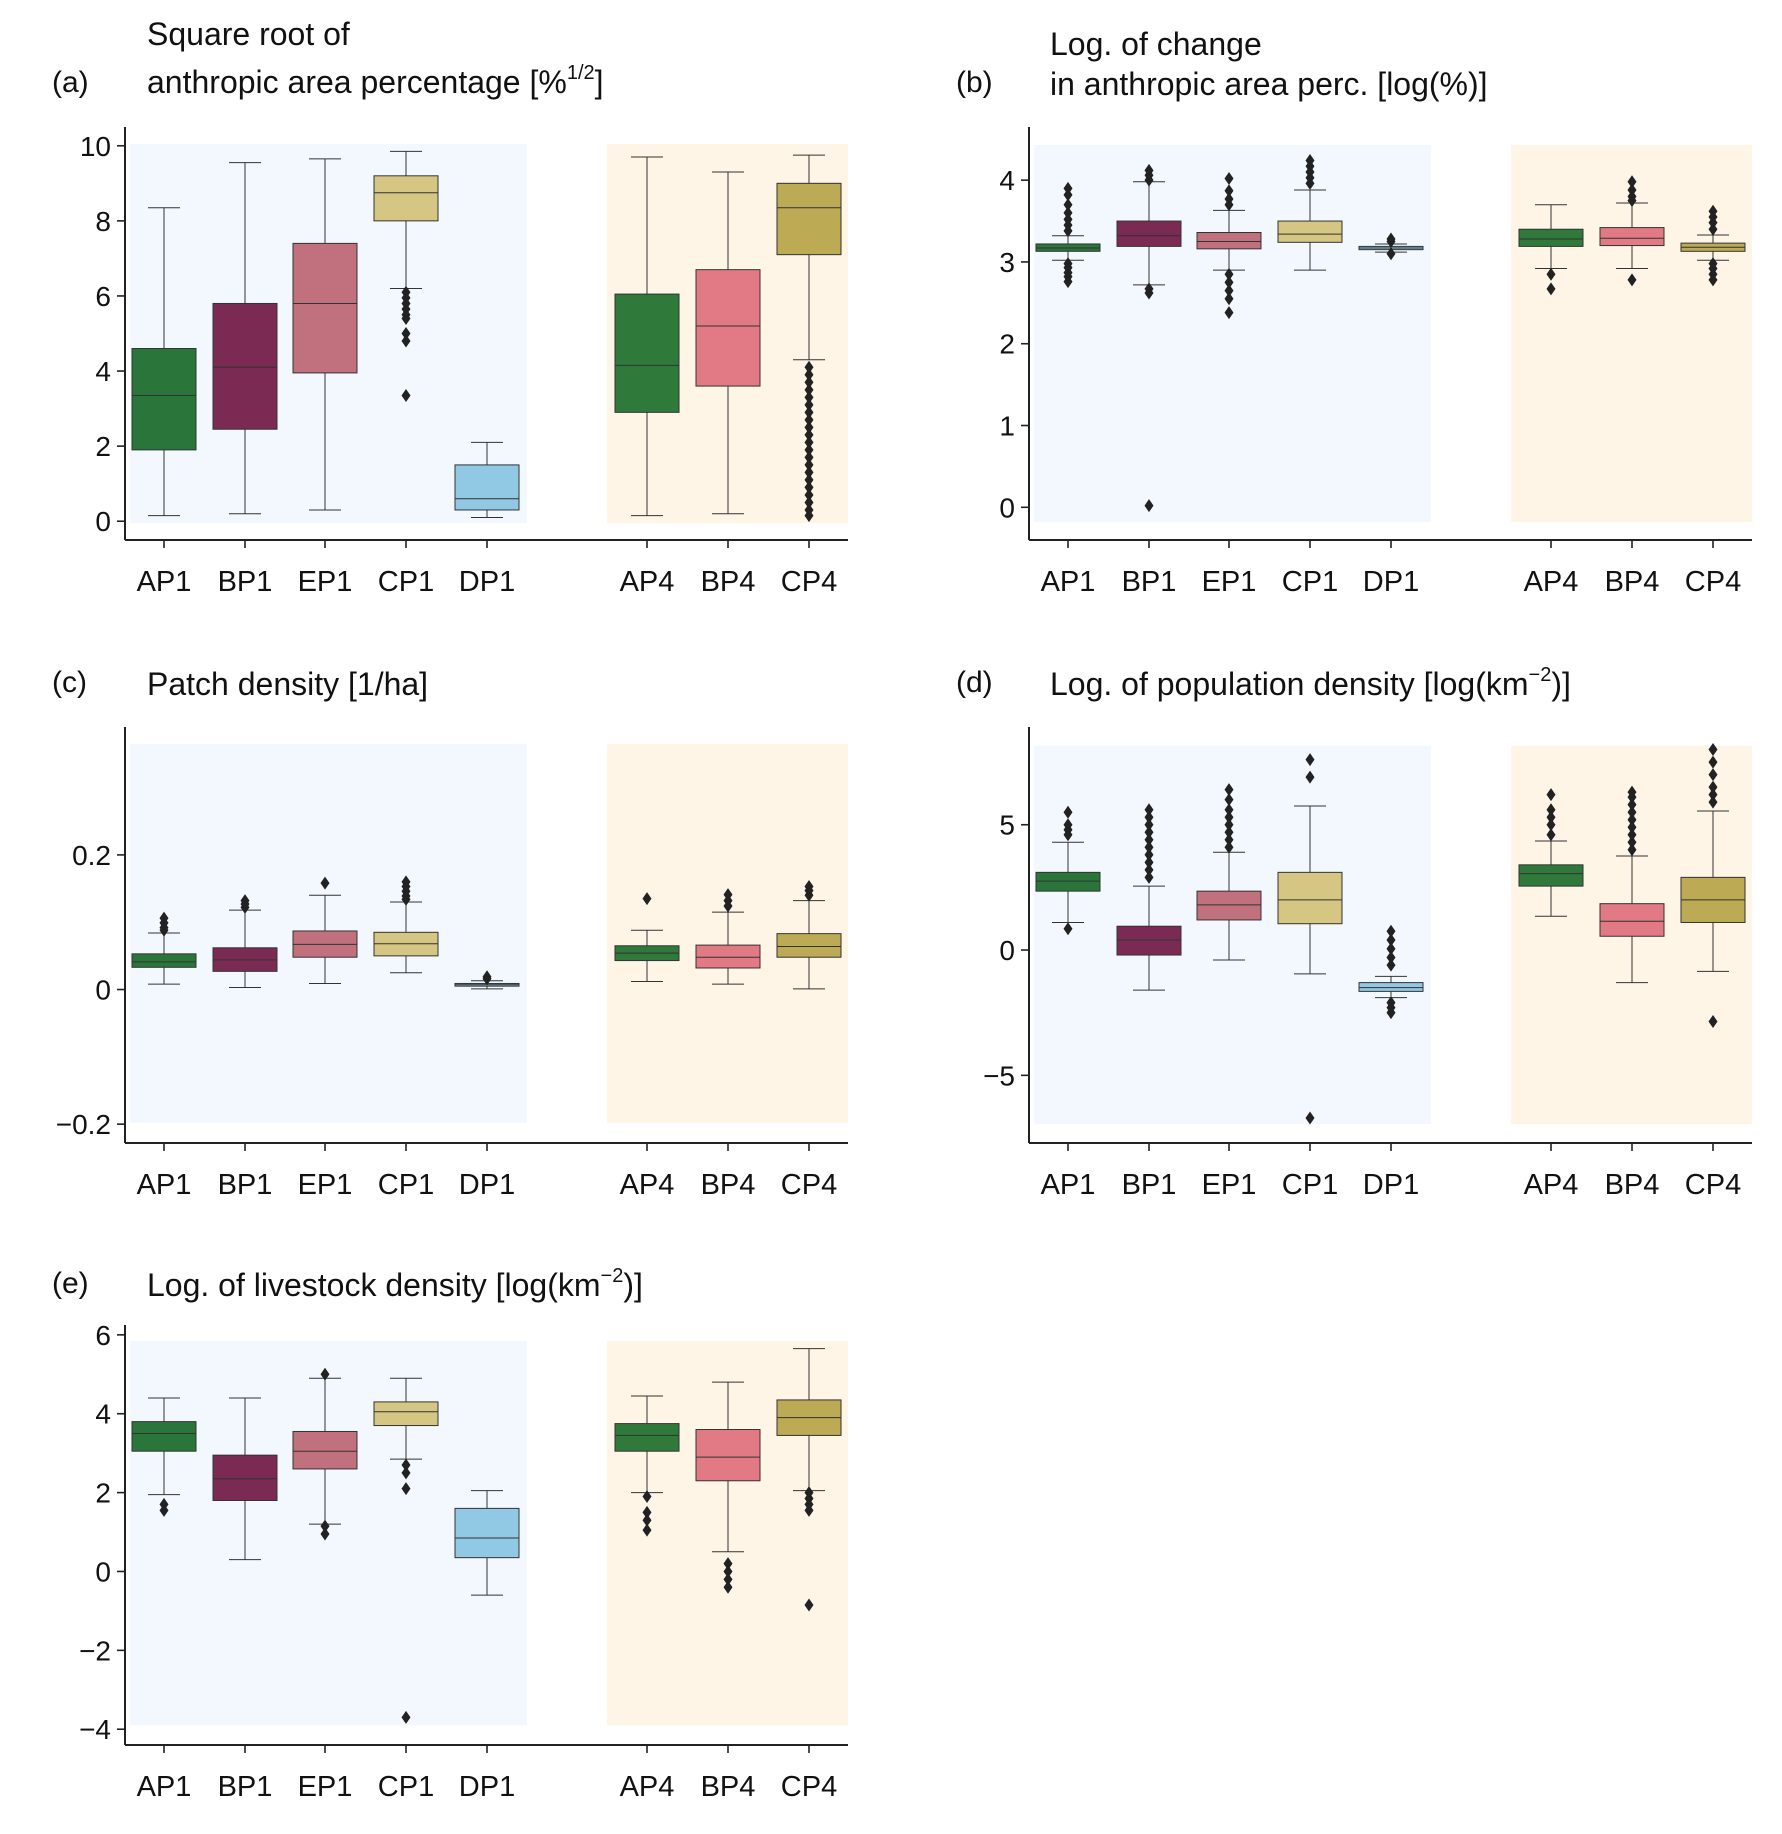 This screenshot has height=1834, width=1782. What do you see at coordinates (103, 990) in the screenshot?
I see `y-tick-label: 0` at bounding box center [103, 990].